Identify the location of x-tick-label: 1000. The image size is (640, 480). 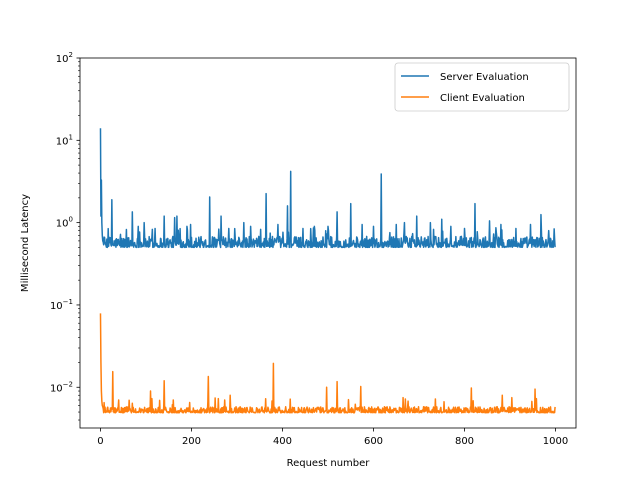
(555, 441).